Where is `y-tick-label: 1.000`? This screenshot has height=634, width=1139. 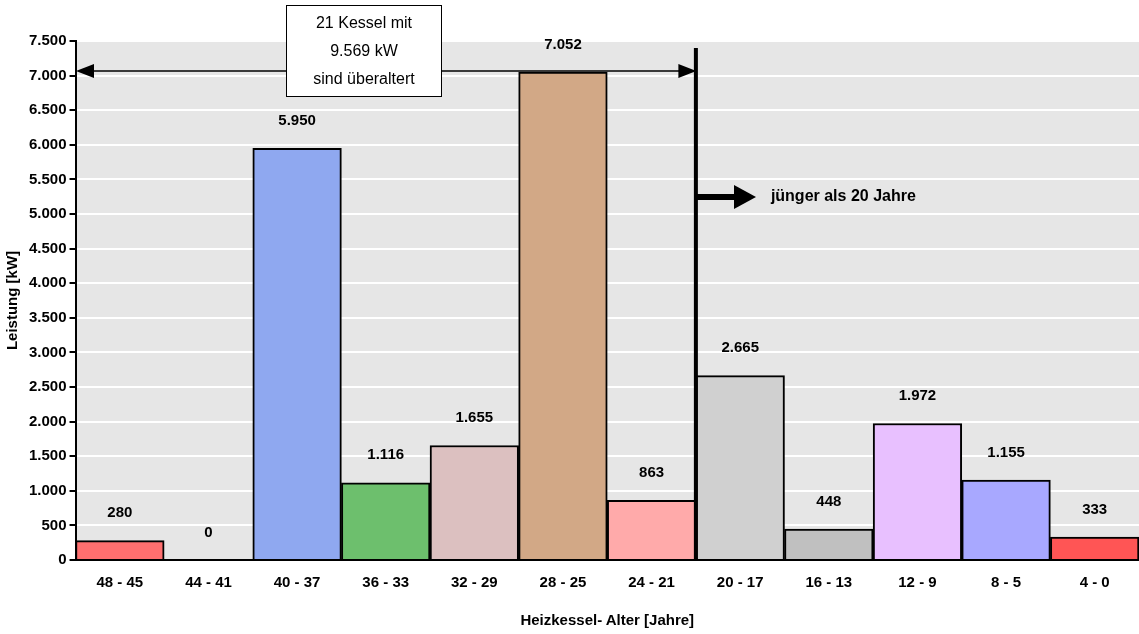 y-tick-label: 1.000 is located at coordinates (47, 489).